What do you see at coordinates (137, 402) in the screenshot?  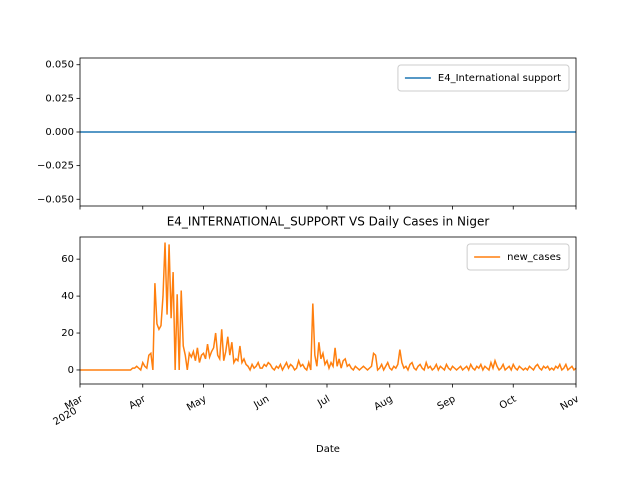 I see `x-tick-label: Apr` at bounding box center [137, 402].